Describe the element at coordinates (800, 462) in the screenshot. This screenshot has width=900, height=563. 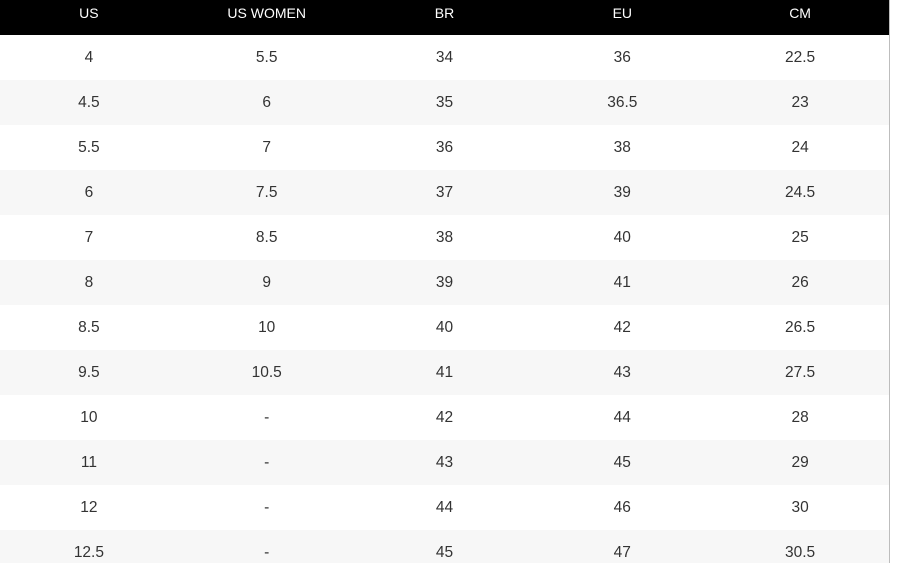
I see `table-cell: 29` at that location.